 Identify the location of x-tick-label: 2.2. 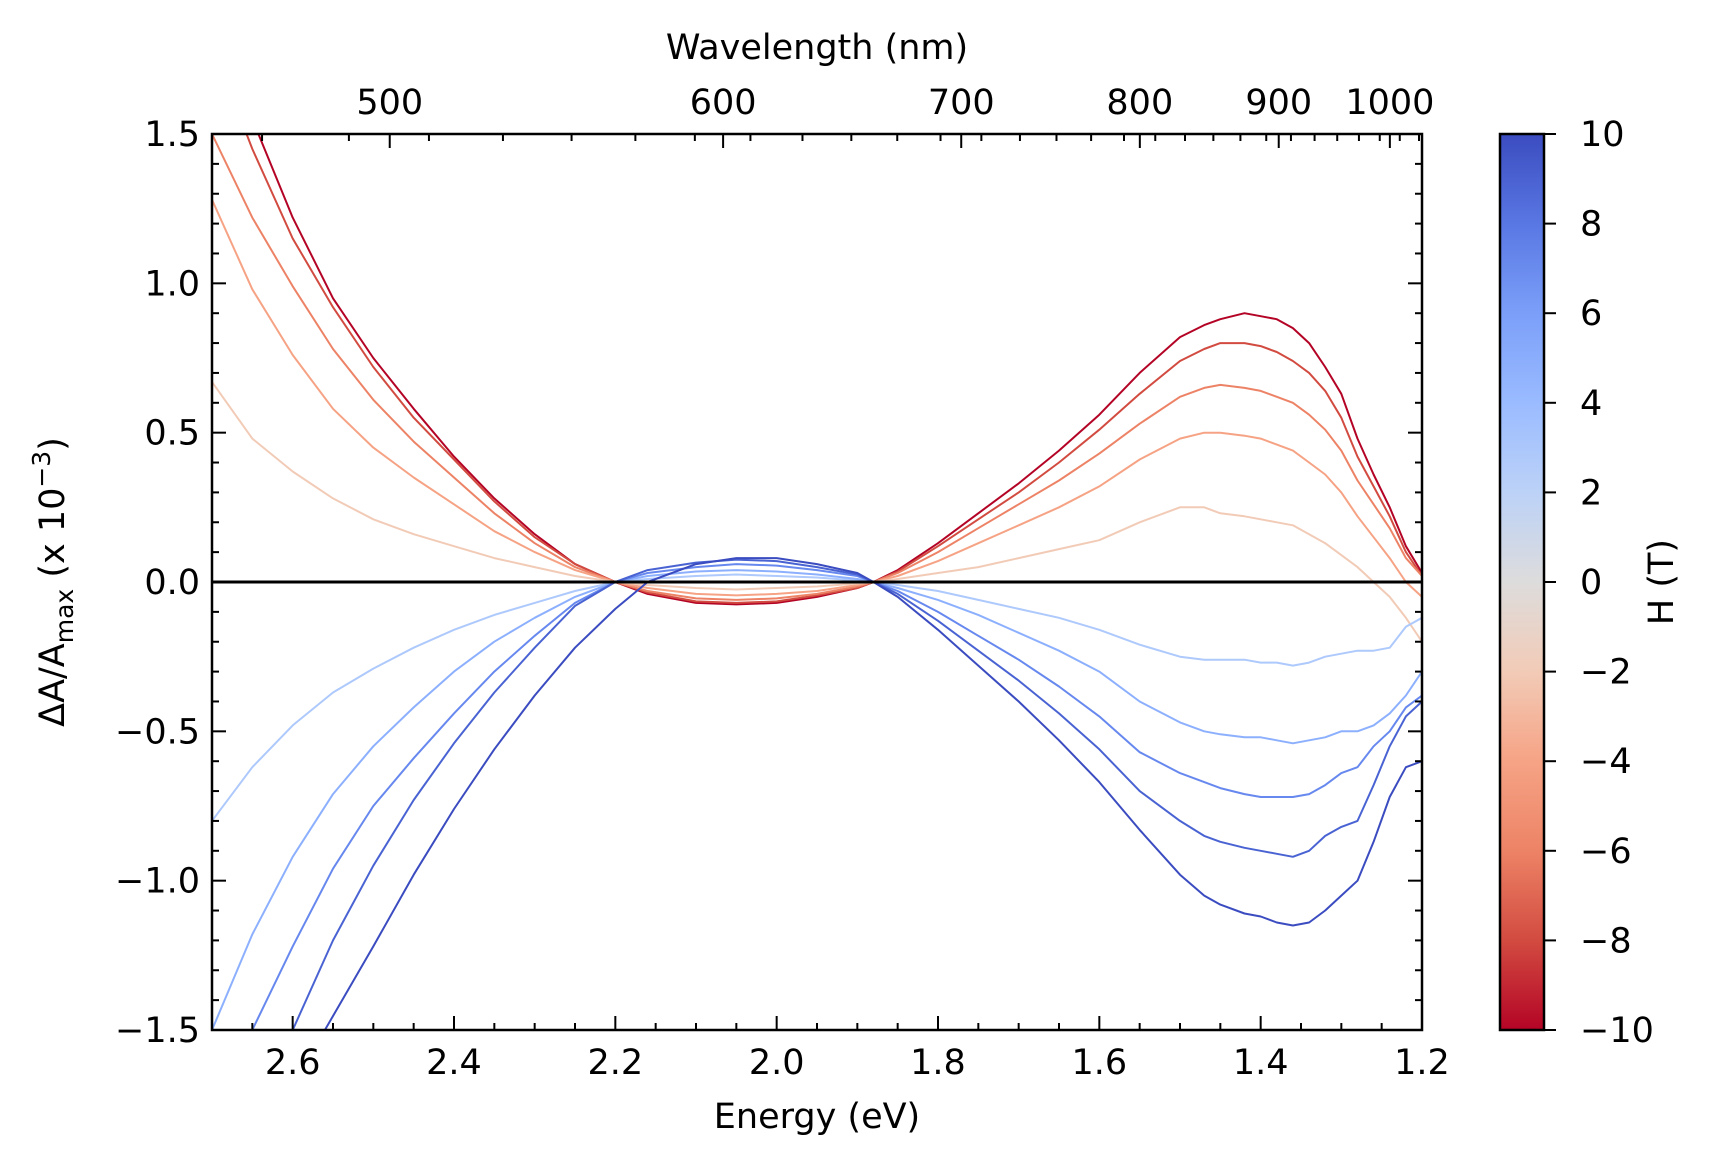
(615, 1063).